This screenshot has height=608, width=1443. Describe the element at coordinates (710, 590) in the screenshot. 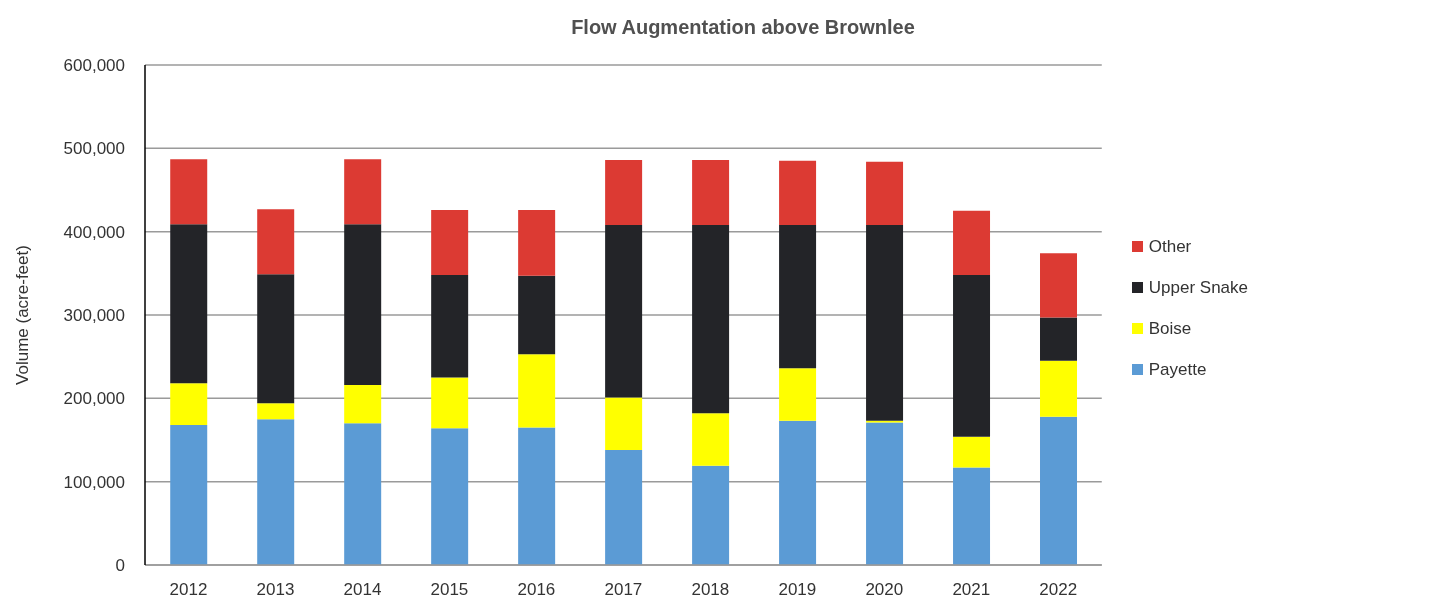

I see `x-tick-label: 2018` at that location.